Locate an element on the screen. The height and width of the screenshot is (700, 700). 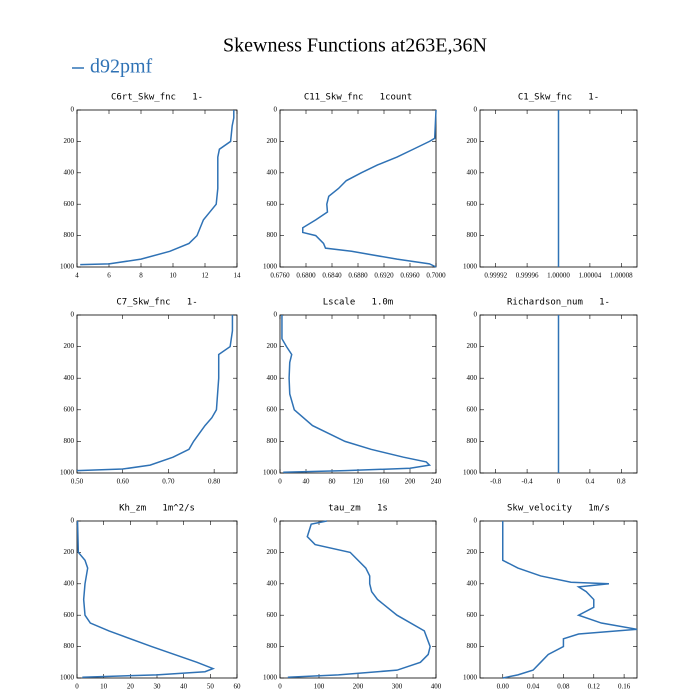
x-tick-label: 240 is located at coordinates (436, 482).